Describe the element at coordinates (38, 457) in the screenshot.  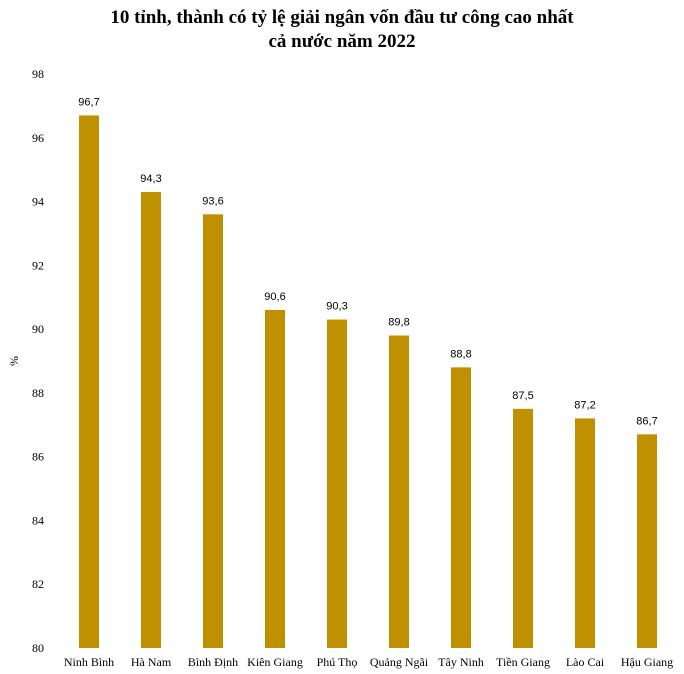
I see `y-tick-label: 86` at that location.